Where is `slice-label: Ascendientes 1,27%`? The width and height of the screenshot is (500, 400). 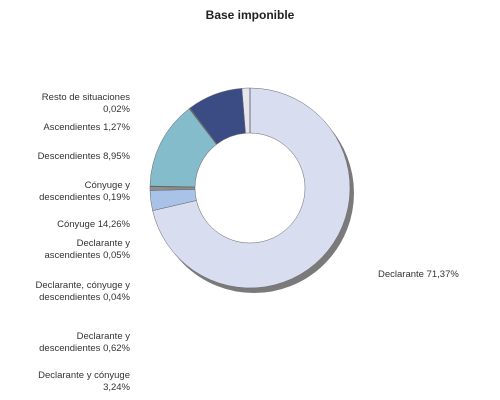
slice-label: Ascendientes 1,27% is located at coordinates (82, 128).